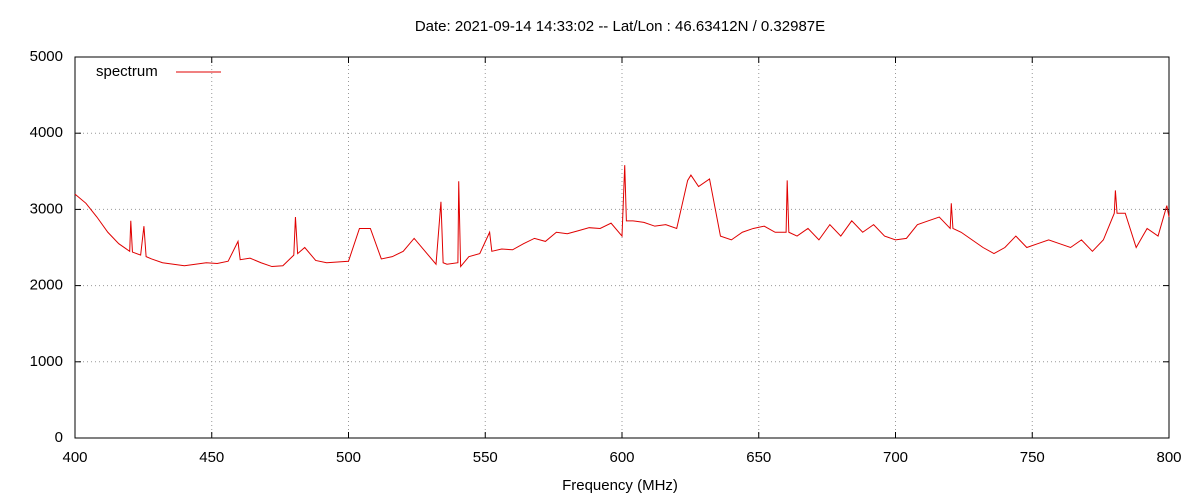 The width and height of the screenshot is (1200, 500). I want to click on x-tick-label: 800, so click(1168, 457).